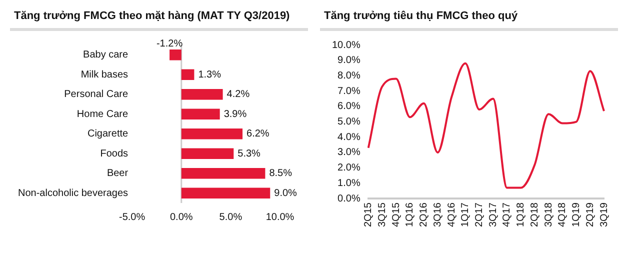 This screenshot has height=267, width=640. I want to click on y-tick-label: 6.0%, so click(349, 106).